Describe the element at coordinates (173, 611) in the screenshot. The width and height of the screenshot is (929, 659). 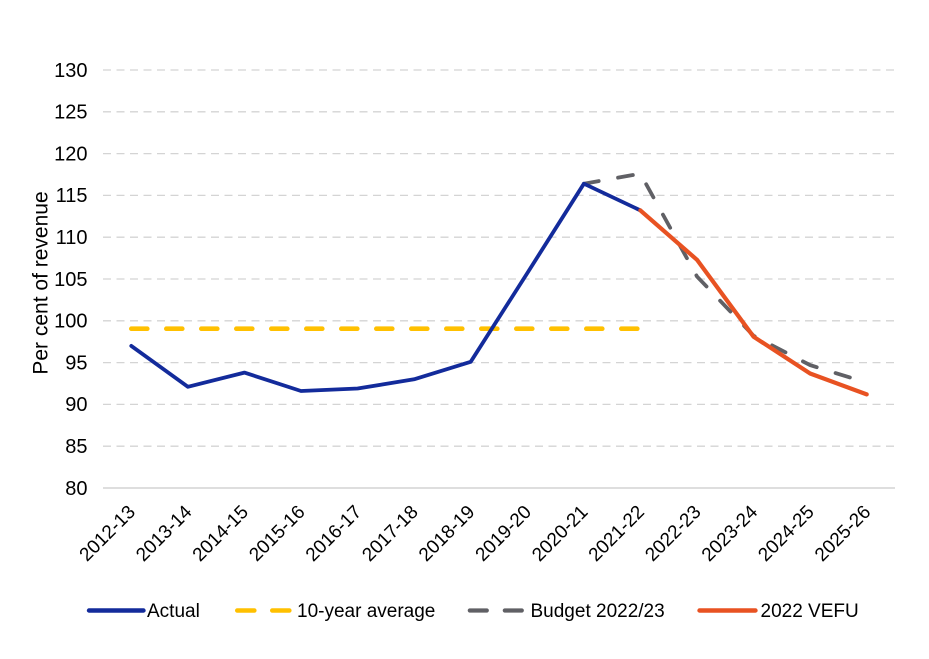
I see `svg-text: Actual` at that location.